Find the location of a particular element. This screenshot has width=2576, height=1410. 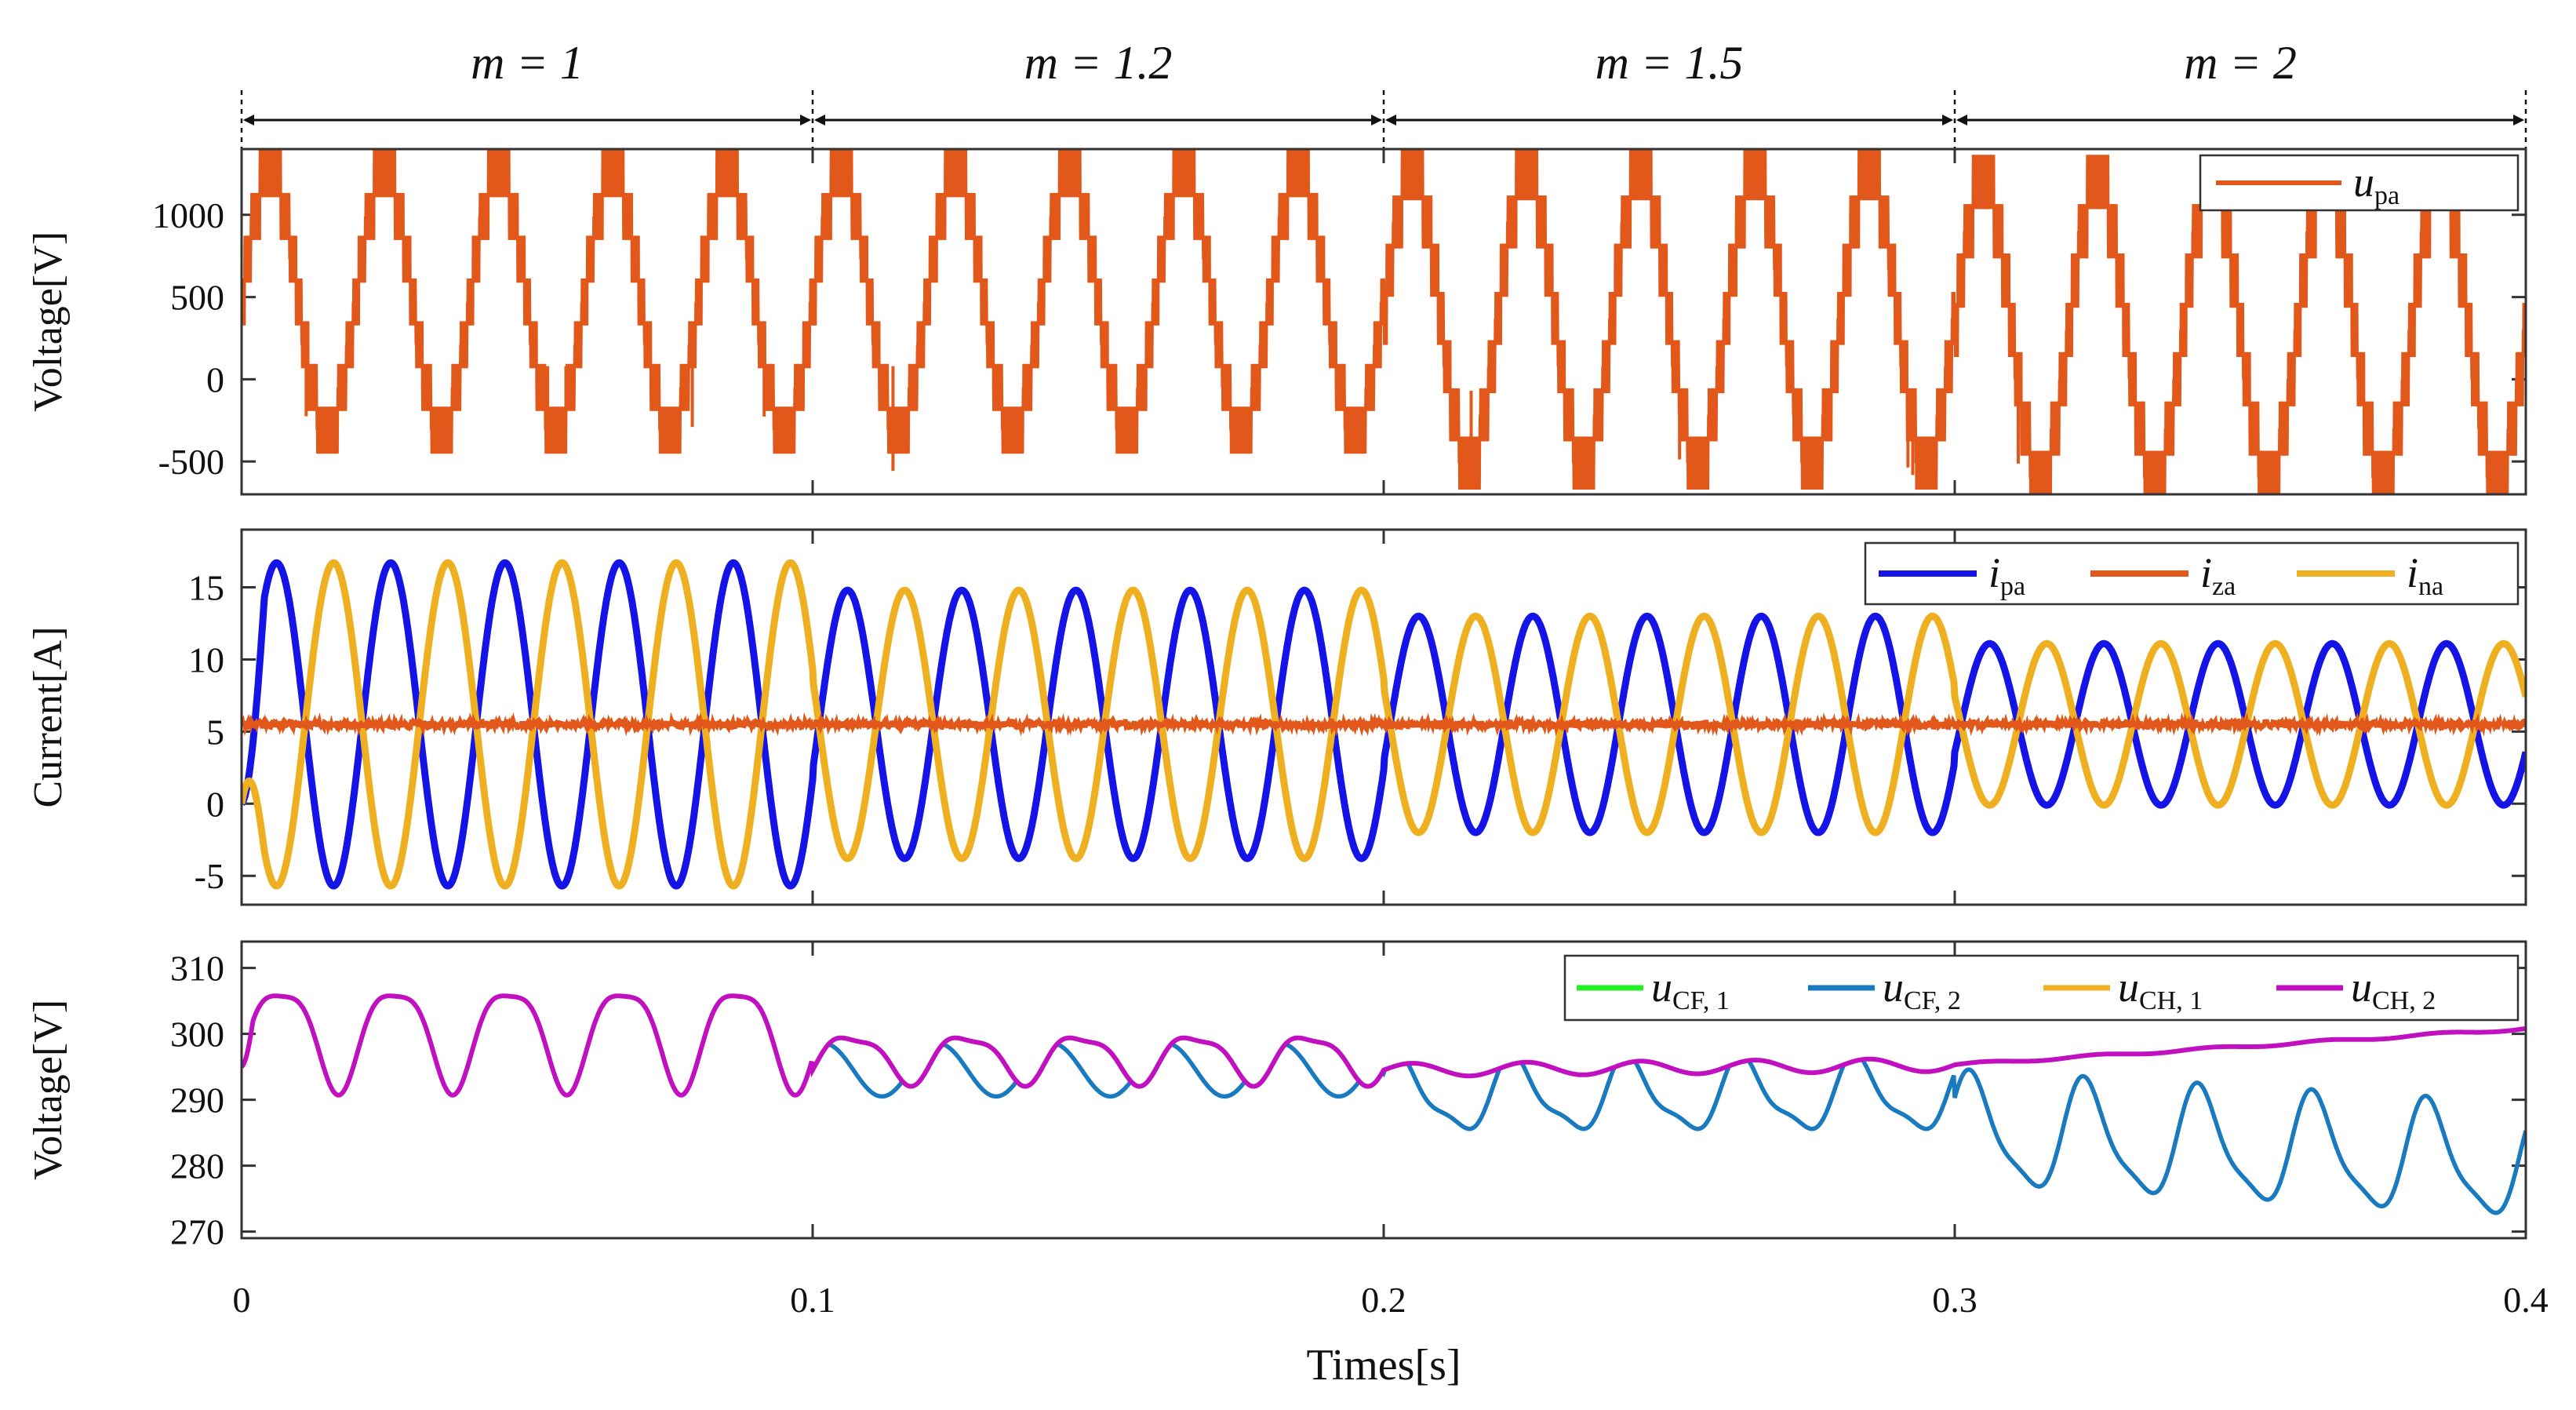

legend-label-u-CF-2: uCF, 2 is located at coordinates (1922, 989).